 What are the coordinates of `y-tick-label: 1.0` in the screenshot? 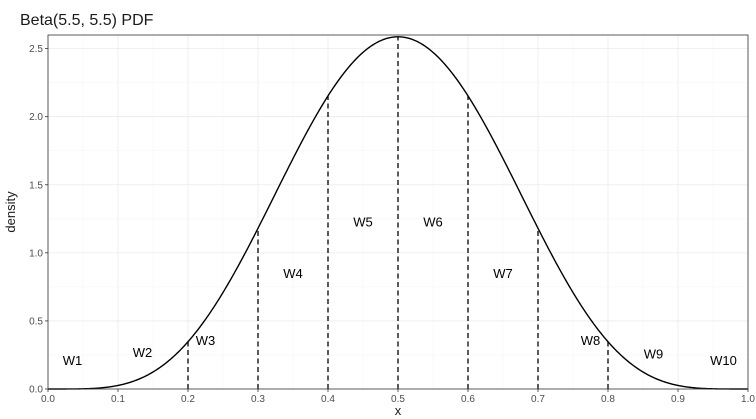 It's located at (36, 253).